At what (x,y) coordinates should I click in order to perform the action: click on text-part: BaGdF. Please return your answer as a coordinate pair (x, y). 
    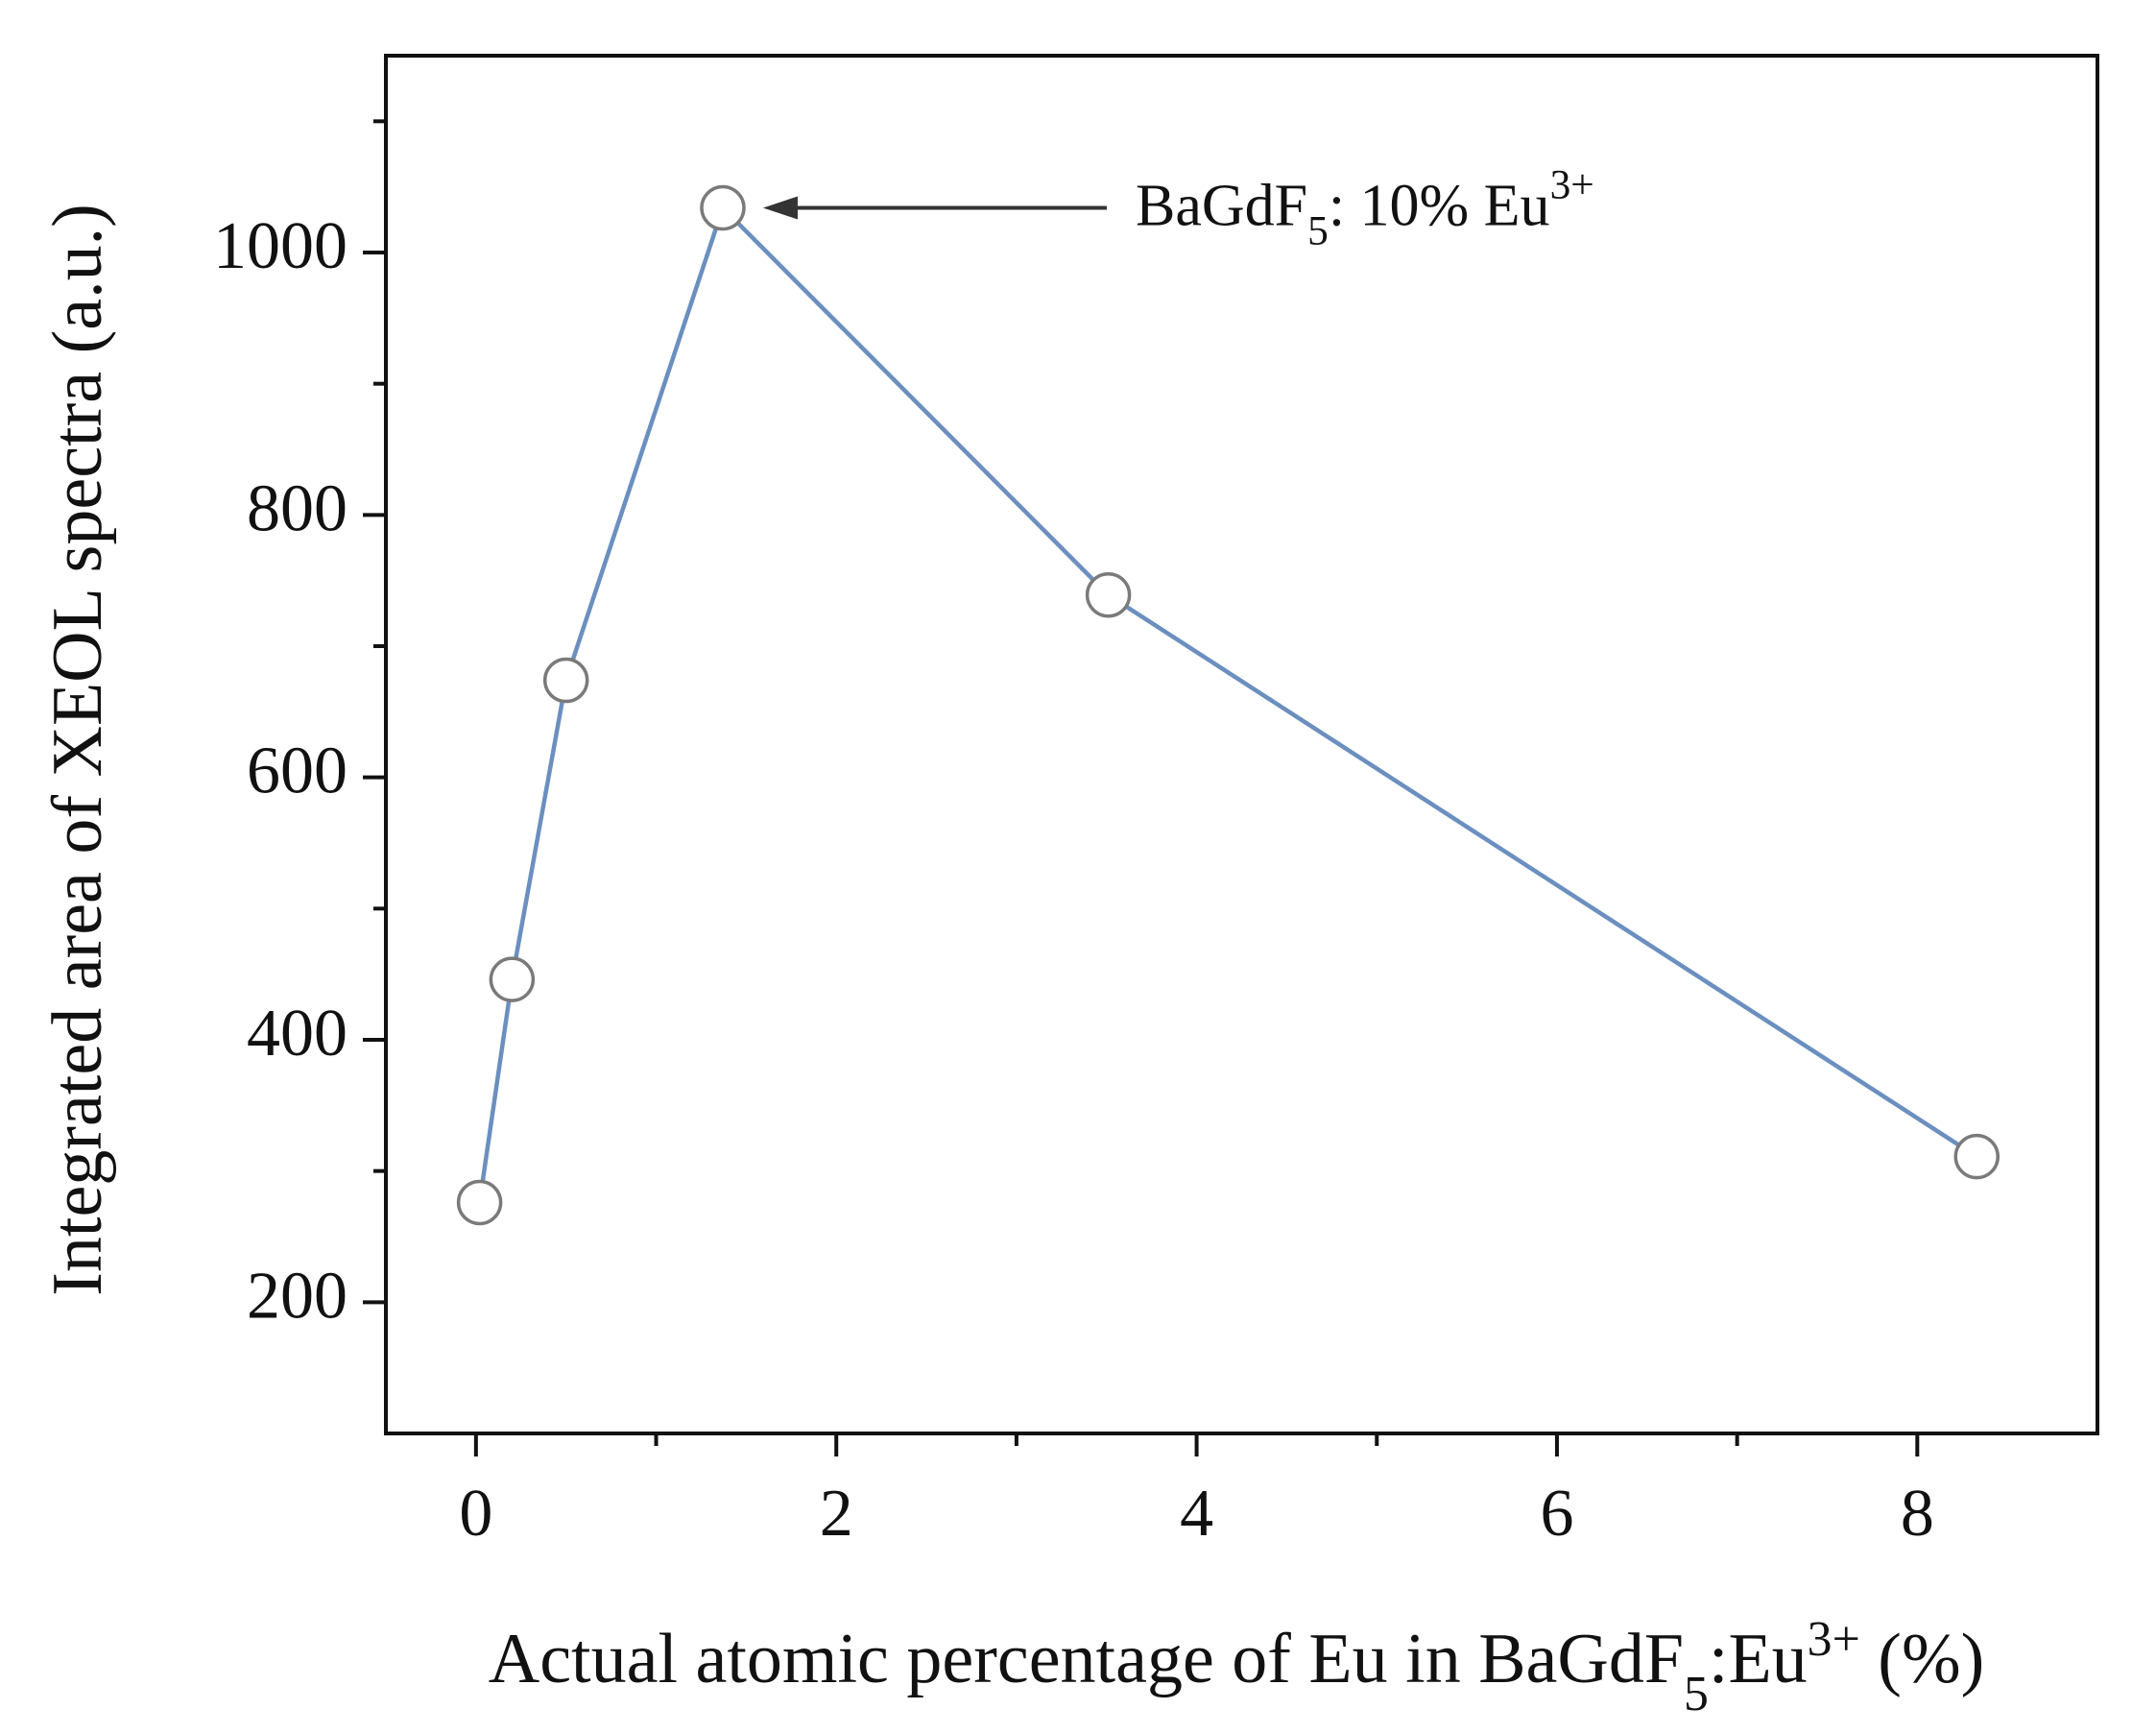
    Looking at the image, I should click on (1221, 206).